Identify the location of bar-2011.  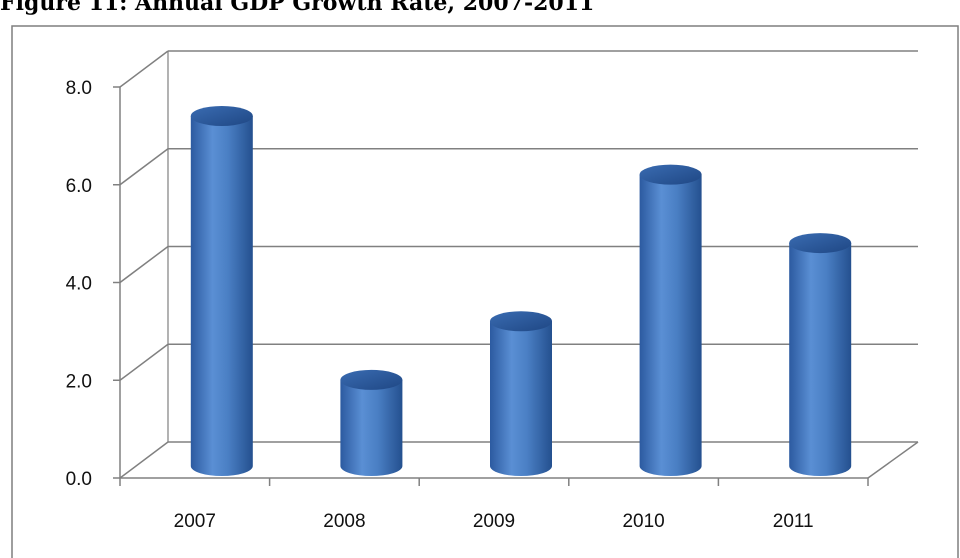
(820, 355).